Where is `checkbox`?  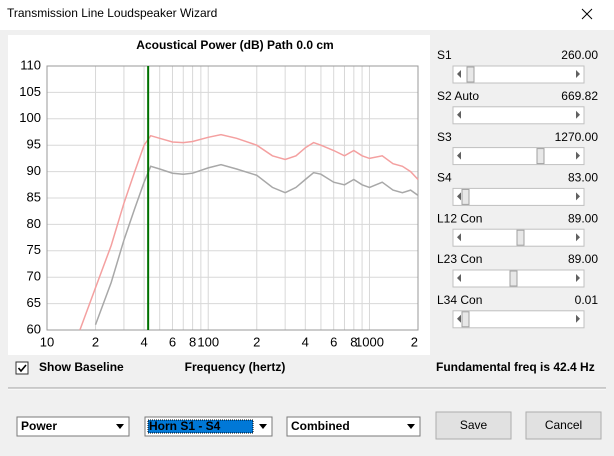 checkbox is located at coordinates (22, 368).